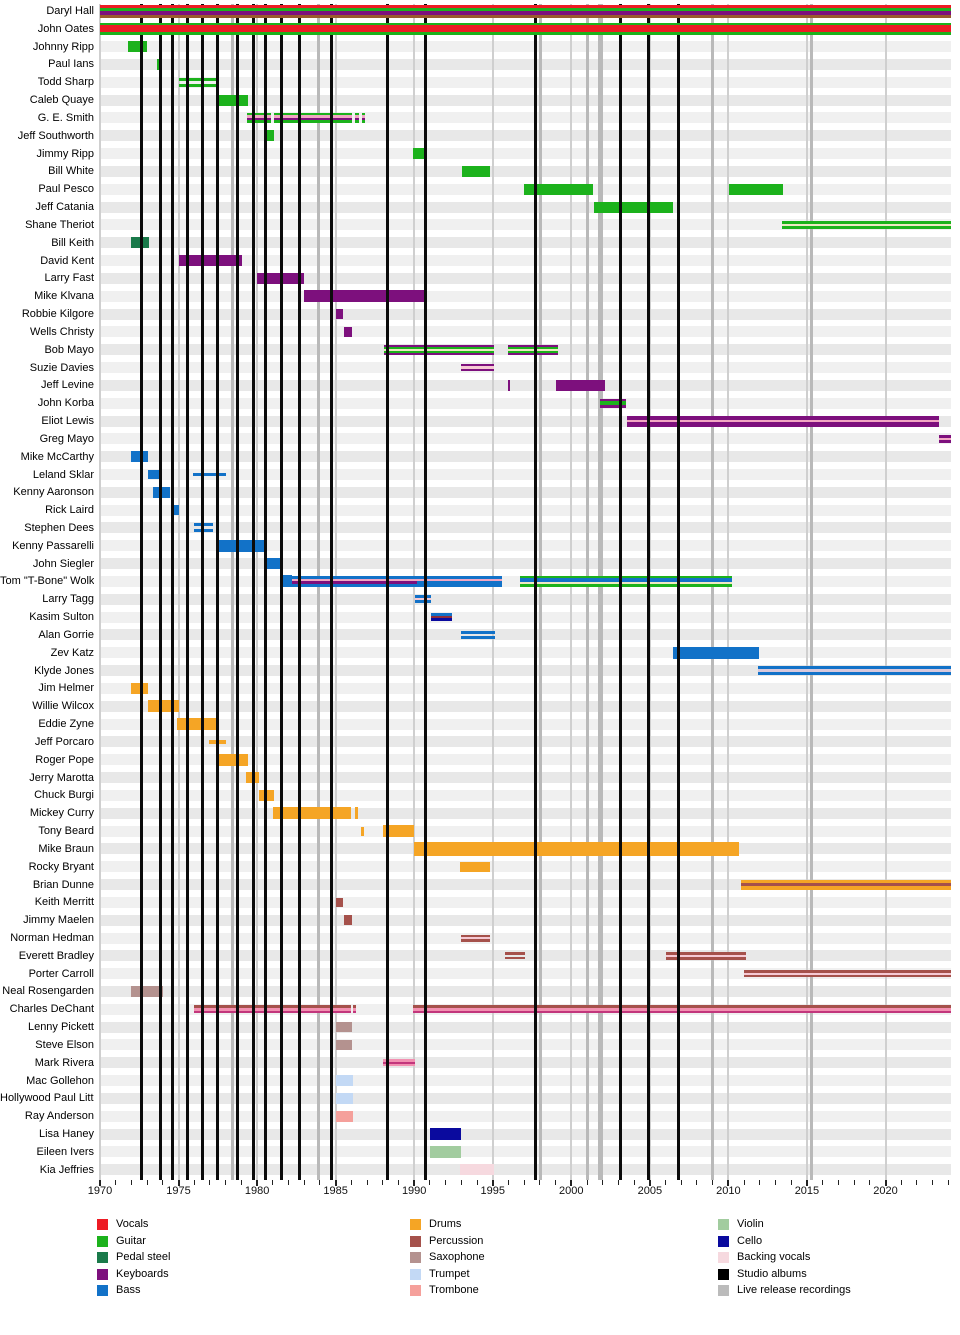  Describe the element at coordinates (885, 1183) in the screenshot. I see `axis-tick-2020` at that location.